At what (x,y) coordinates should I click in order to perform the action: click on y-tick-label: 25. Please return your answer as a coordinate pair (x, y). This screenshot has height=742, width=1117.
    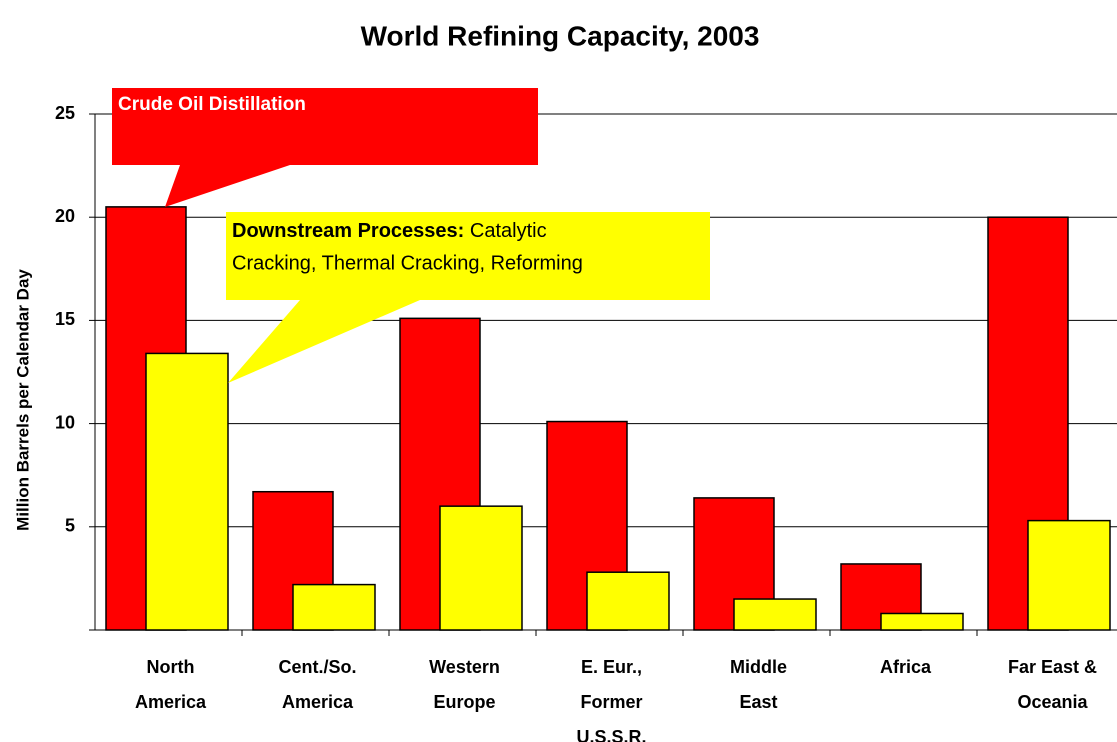
    Looking at the image, I should click on (65, 113).